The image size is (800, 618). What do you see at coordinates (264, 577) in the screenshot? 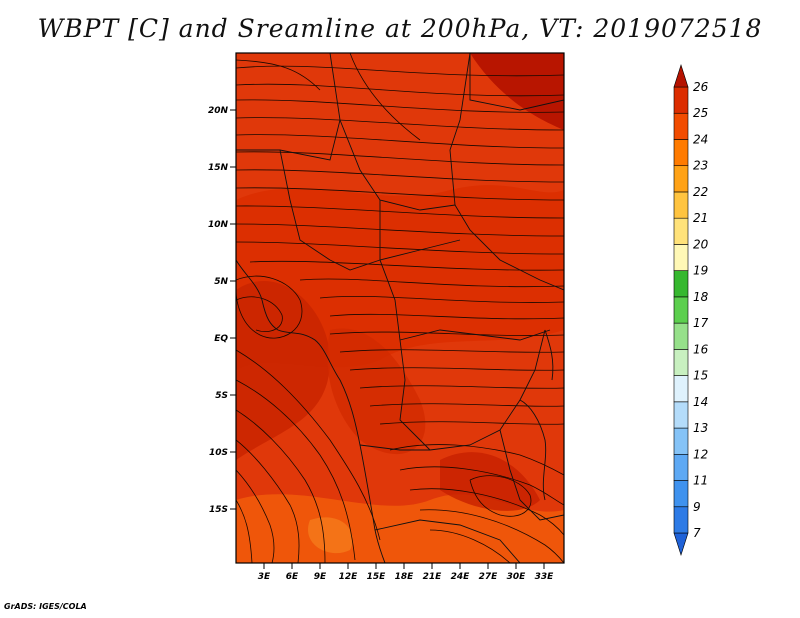
I see `lon-tick-label: 3E` at bounding box center [264, 577].